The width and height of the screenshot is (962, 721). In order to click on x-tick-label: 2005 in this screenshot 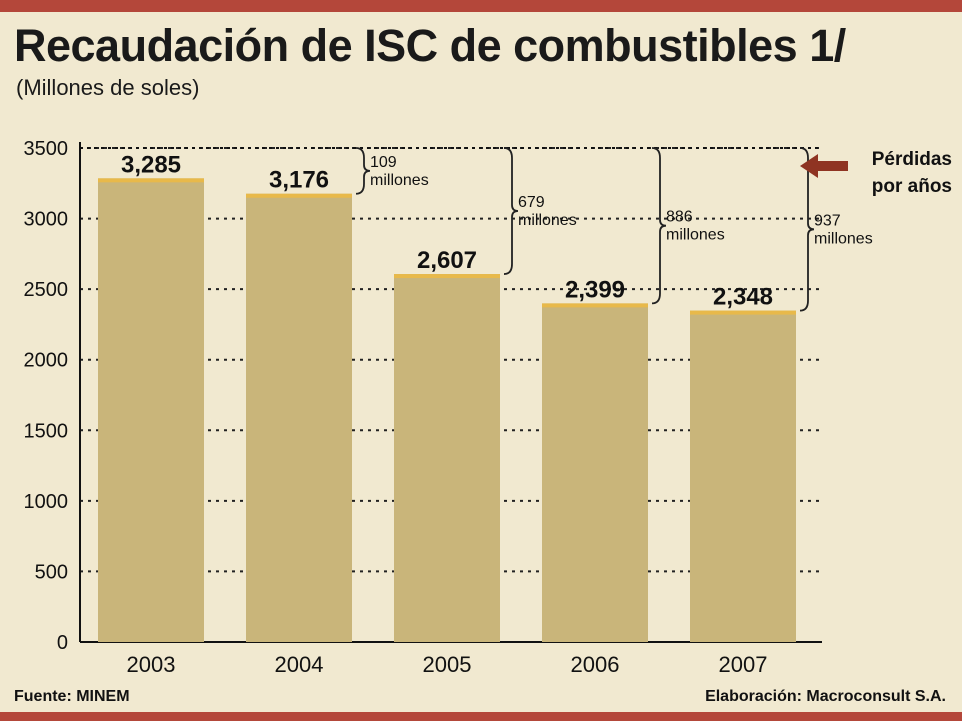, I will do `click(447, 664)`.